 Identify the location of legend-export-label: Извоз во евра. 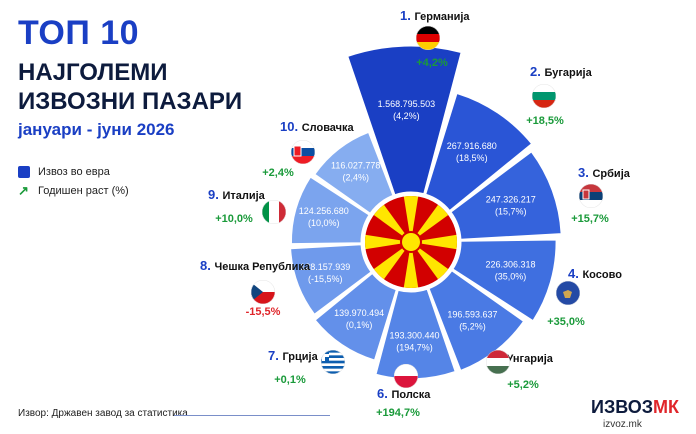
(74, 172).